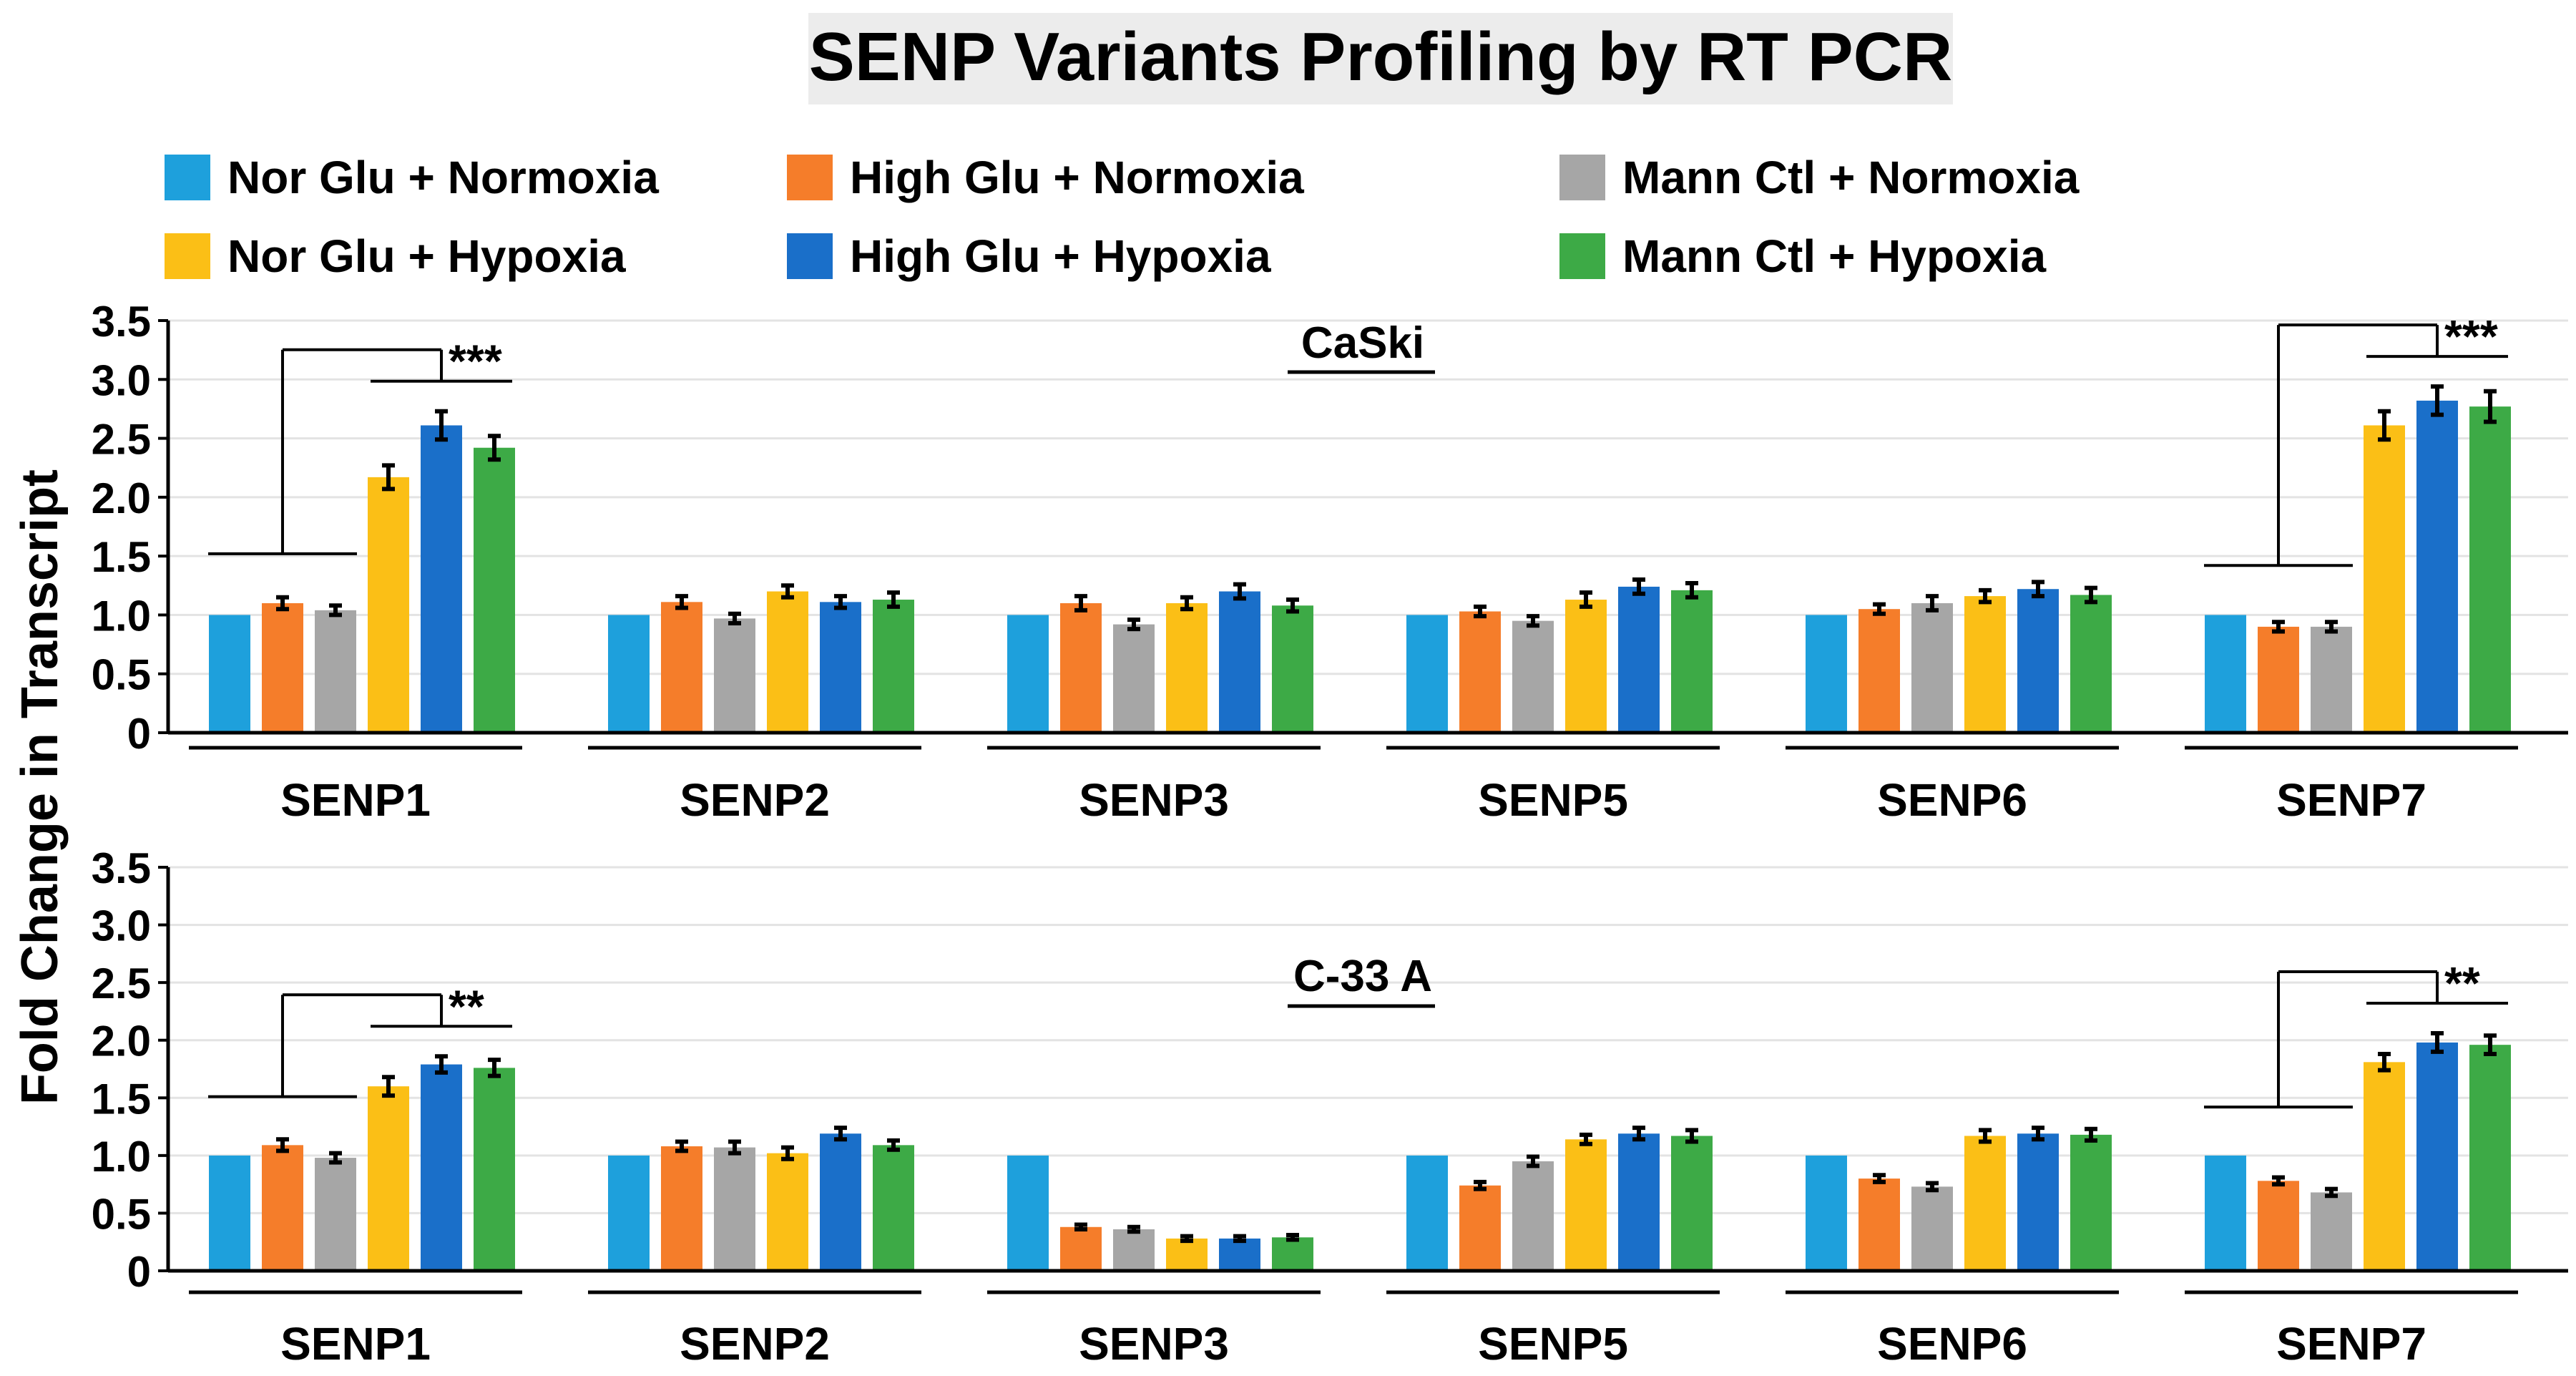  What do you see at coordinates (1077, 177) in the screenshot?
I see `legend-label-2: High Glu + Normoxia` at bounding box center [1077, 177].